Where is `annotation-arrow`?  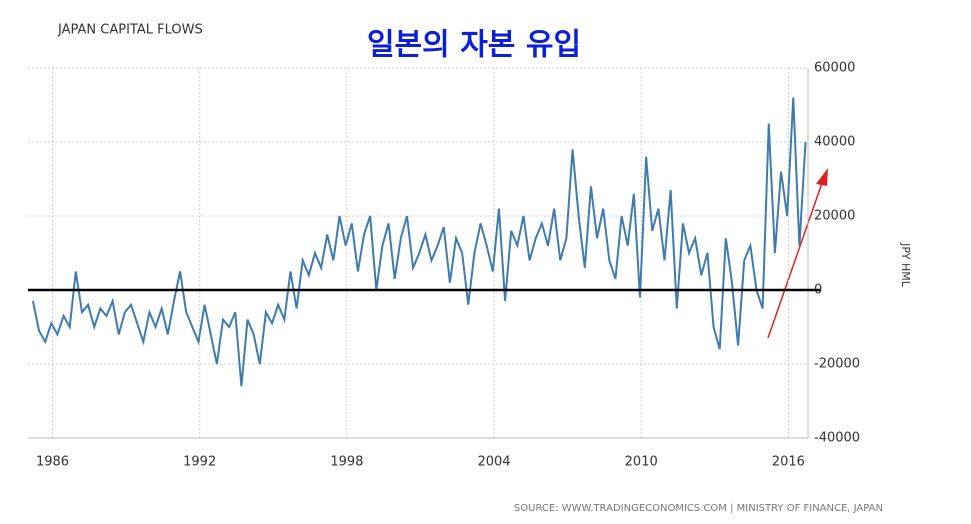 annotation-arrow is located at coordinates (795, 260).